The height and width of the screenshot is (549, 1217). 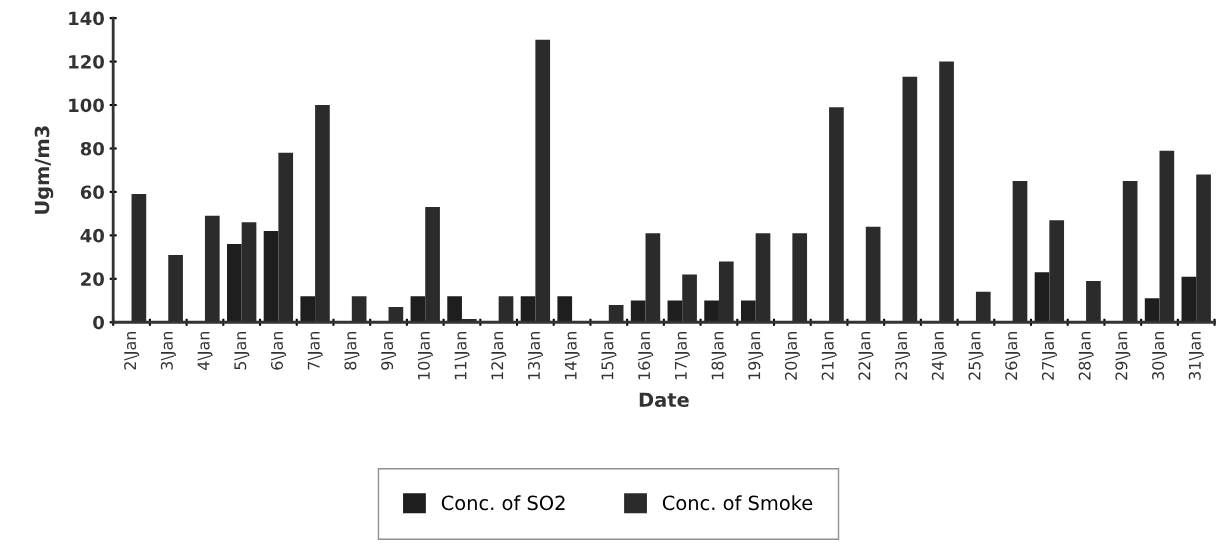 I want to click on y-tick-label: 120, so click(x=86, y=62).